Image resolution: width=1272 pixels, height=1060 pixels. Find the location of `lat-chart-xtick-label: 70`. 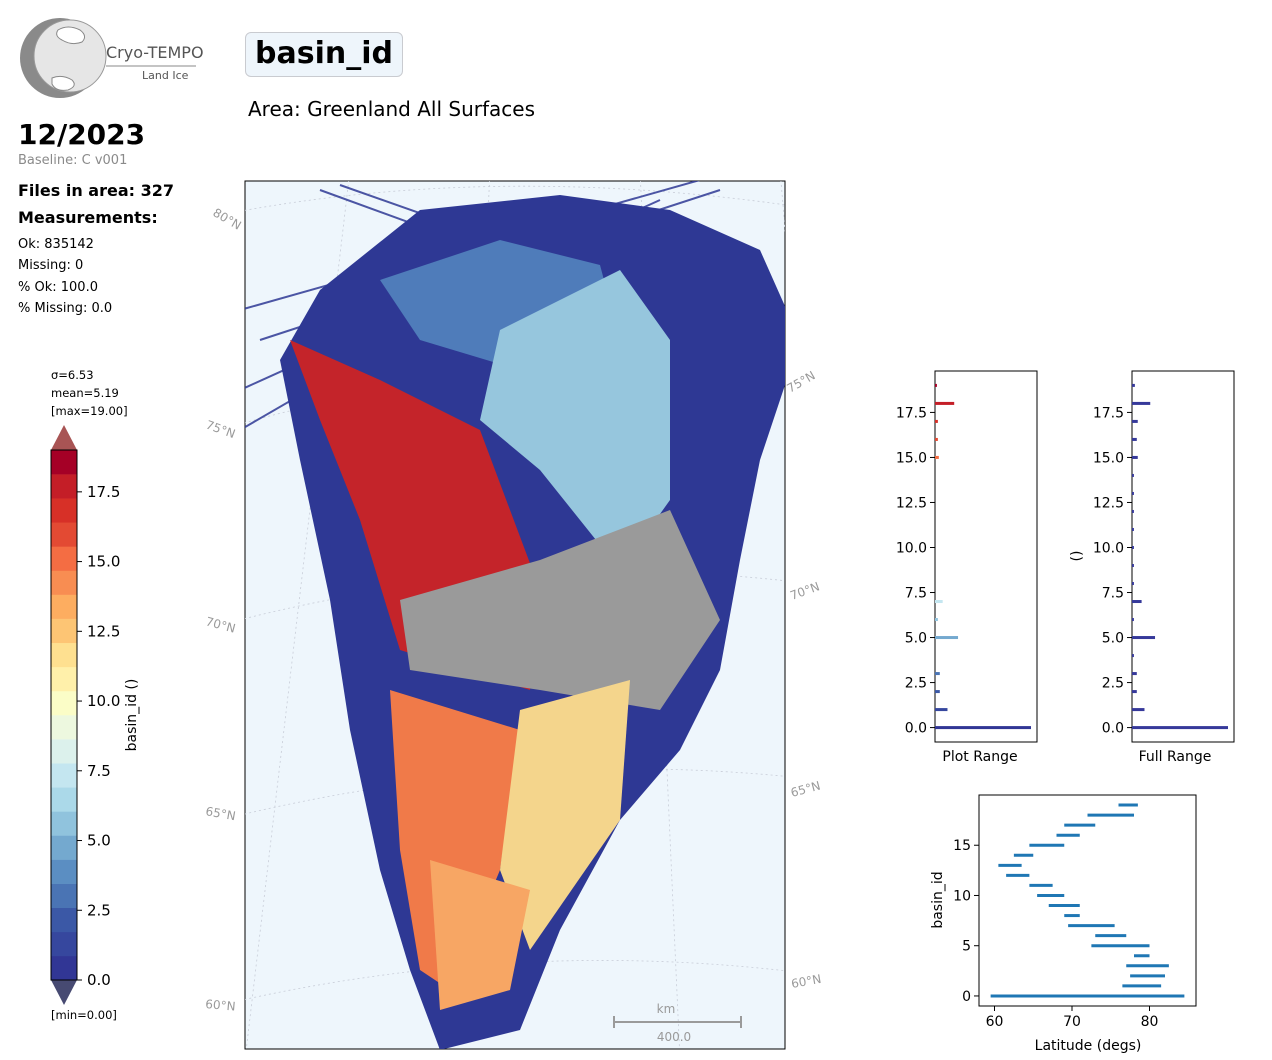

lat-chart-xtick-label: 70 is located at coordinates (1072, 1022).